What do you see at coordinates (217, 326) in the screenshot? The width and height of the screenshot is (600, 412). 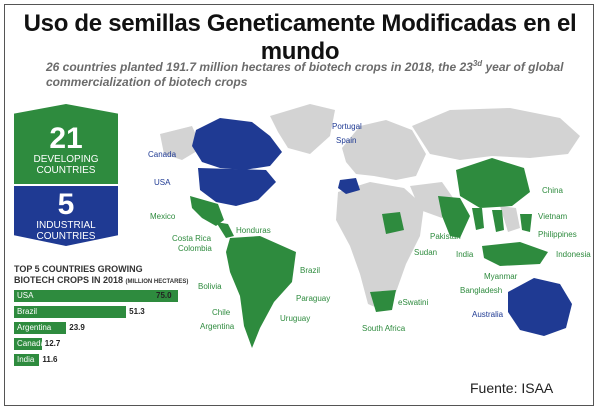 I see `map-label-argentina: Argentina` at bounding box center [217, 326].